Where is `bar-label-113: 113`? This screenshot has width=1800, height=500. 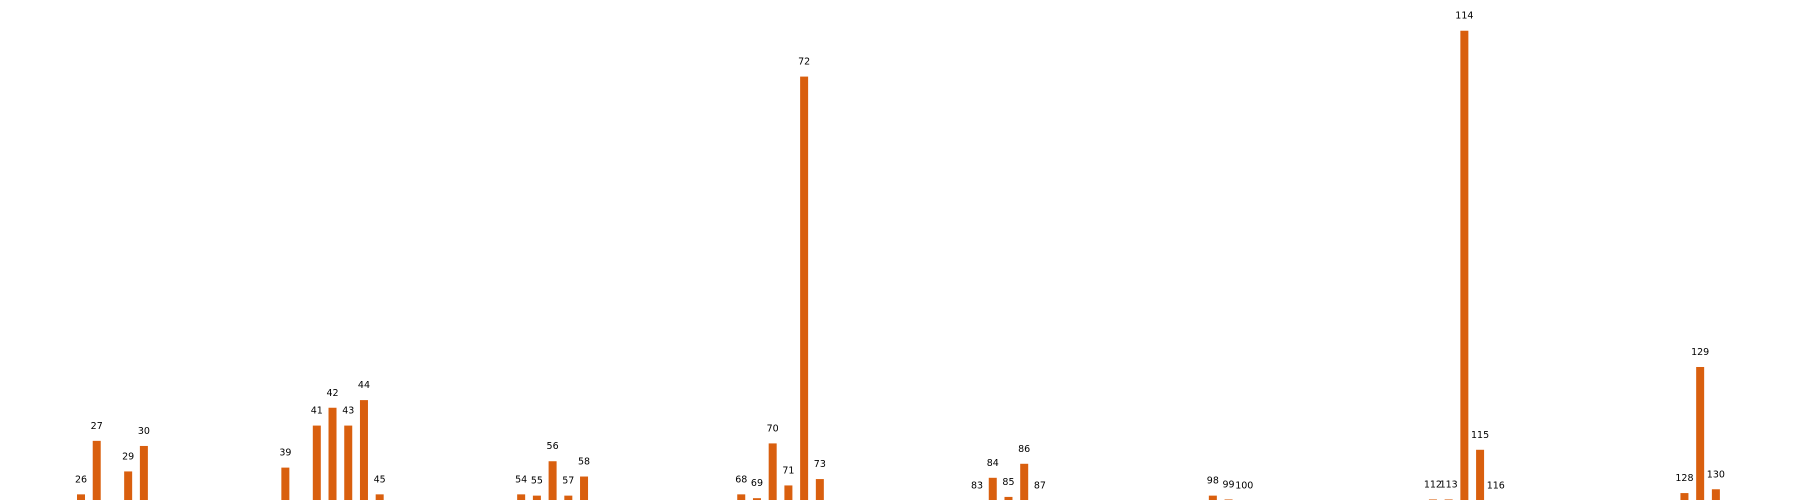
bar-label-113: 113 is located at coordinates (1449, 484).